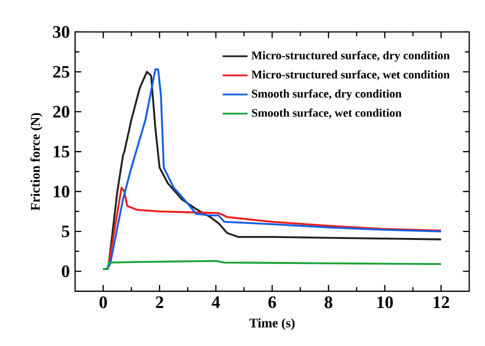 This screenshot has height=346, width=485. I want to click on y-tick-label: 0, so click(66, 271).